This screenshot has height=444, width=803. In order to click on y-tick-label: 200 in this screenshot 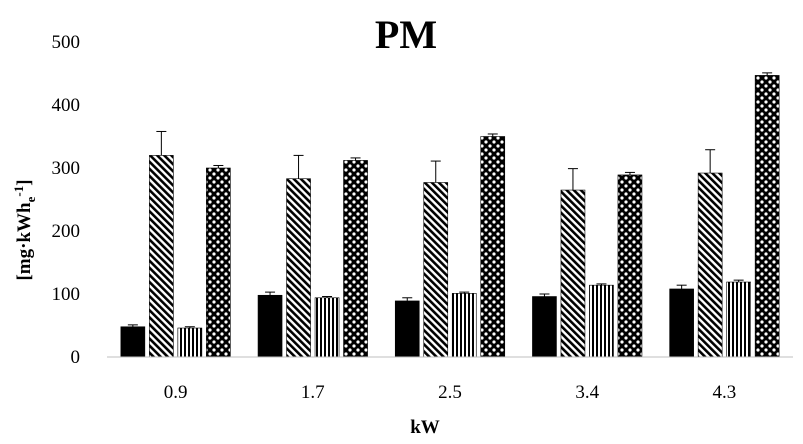, I will do `click(66, 231)`.